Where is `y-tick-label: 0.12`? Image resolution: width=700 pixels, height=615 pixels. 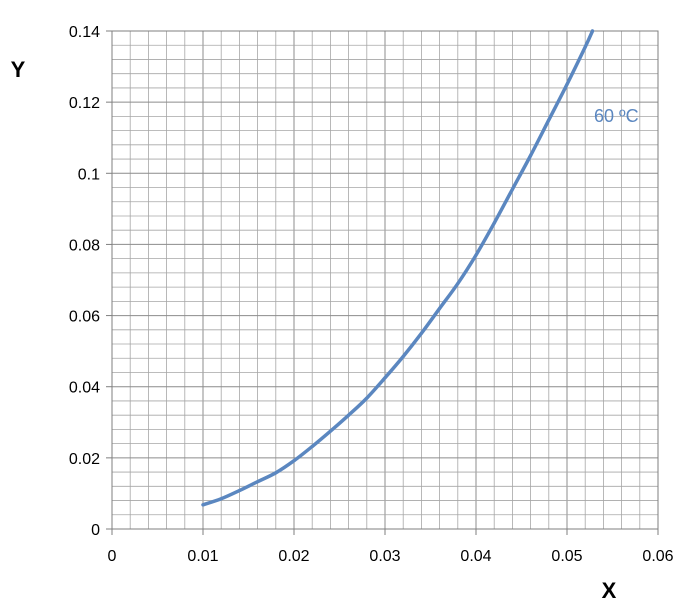
y-tick-label: 0.12 is located at coordinates (84, 103).